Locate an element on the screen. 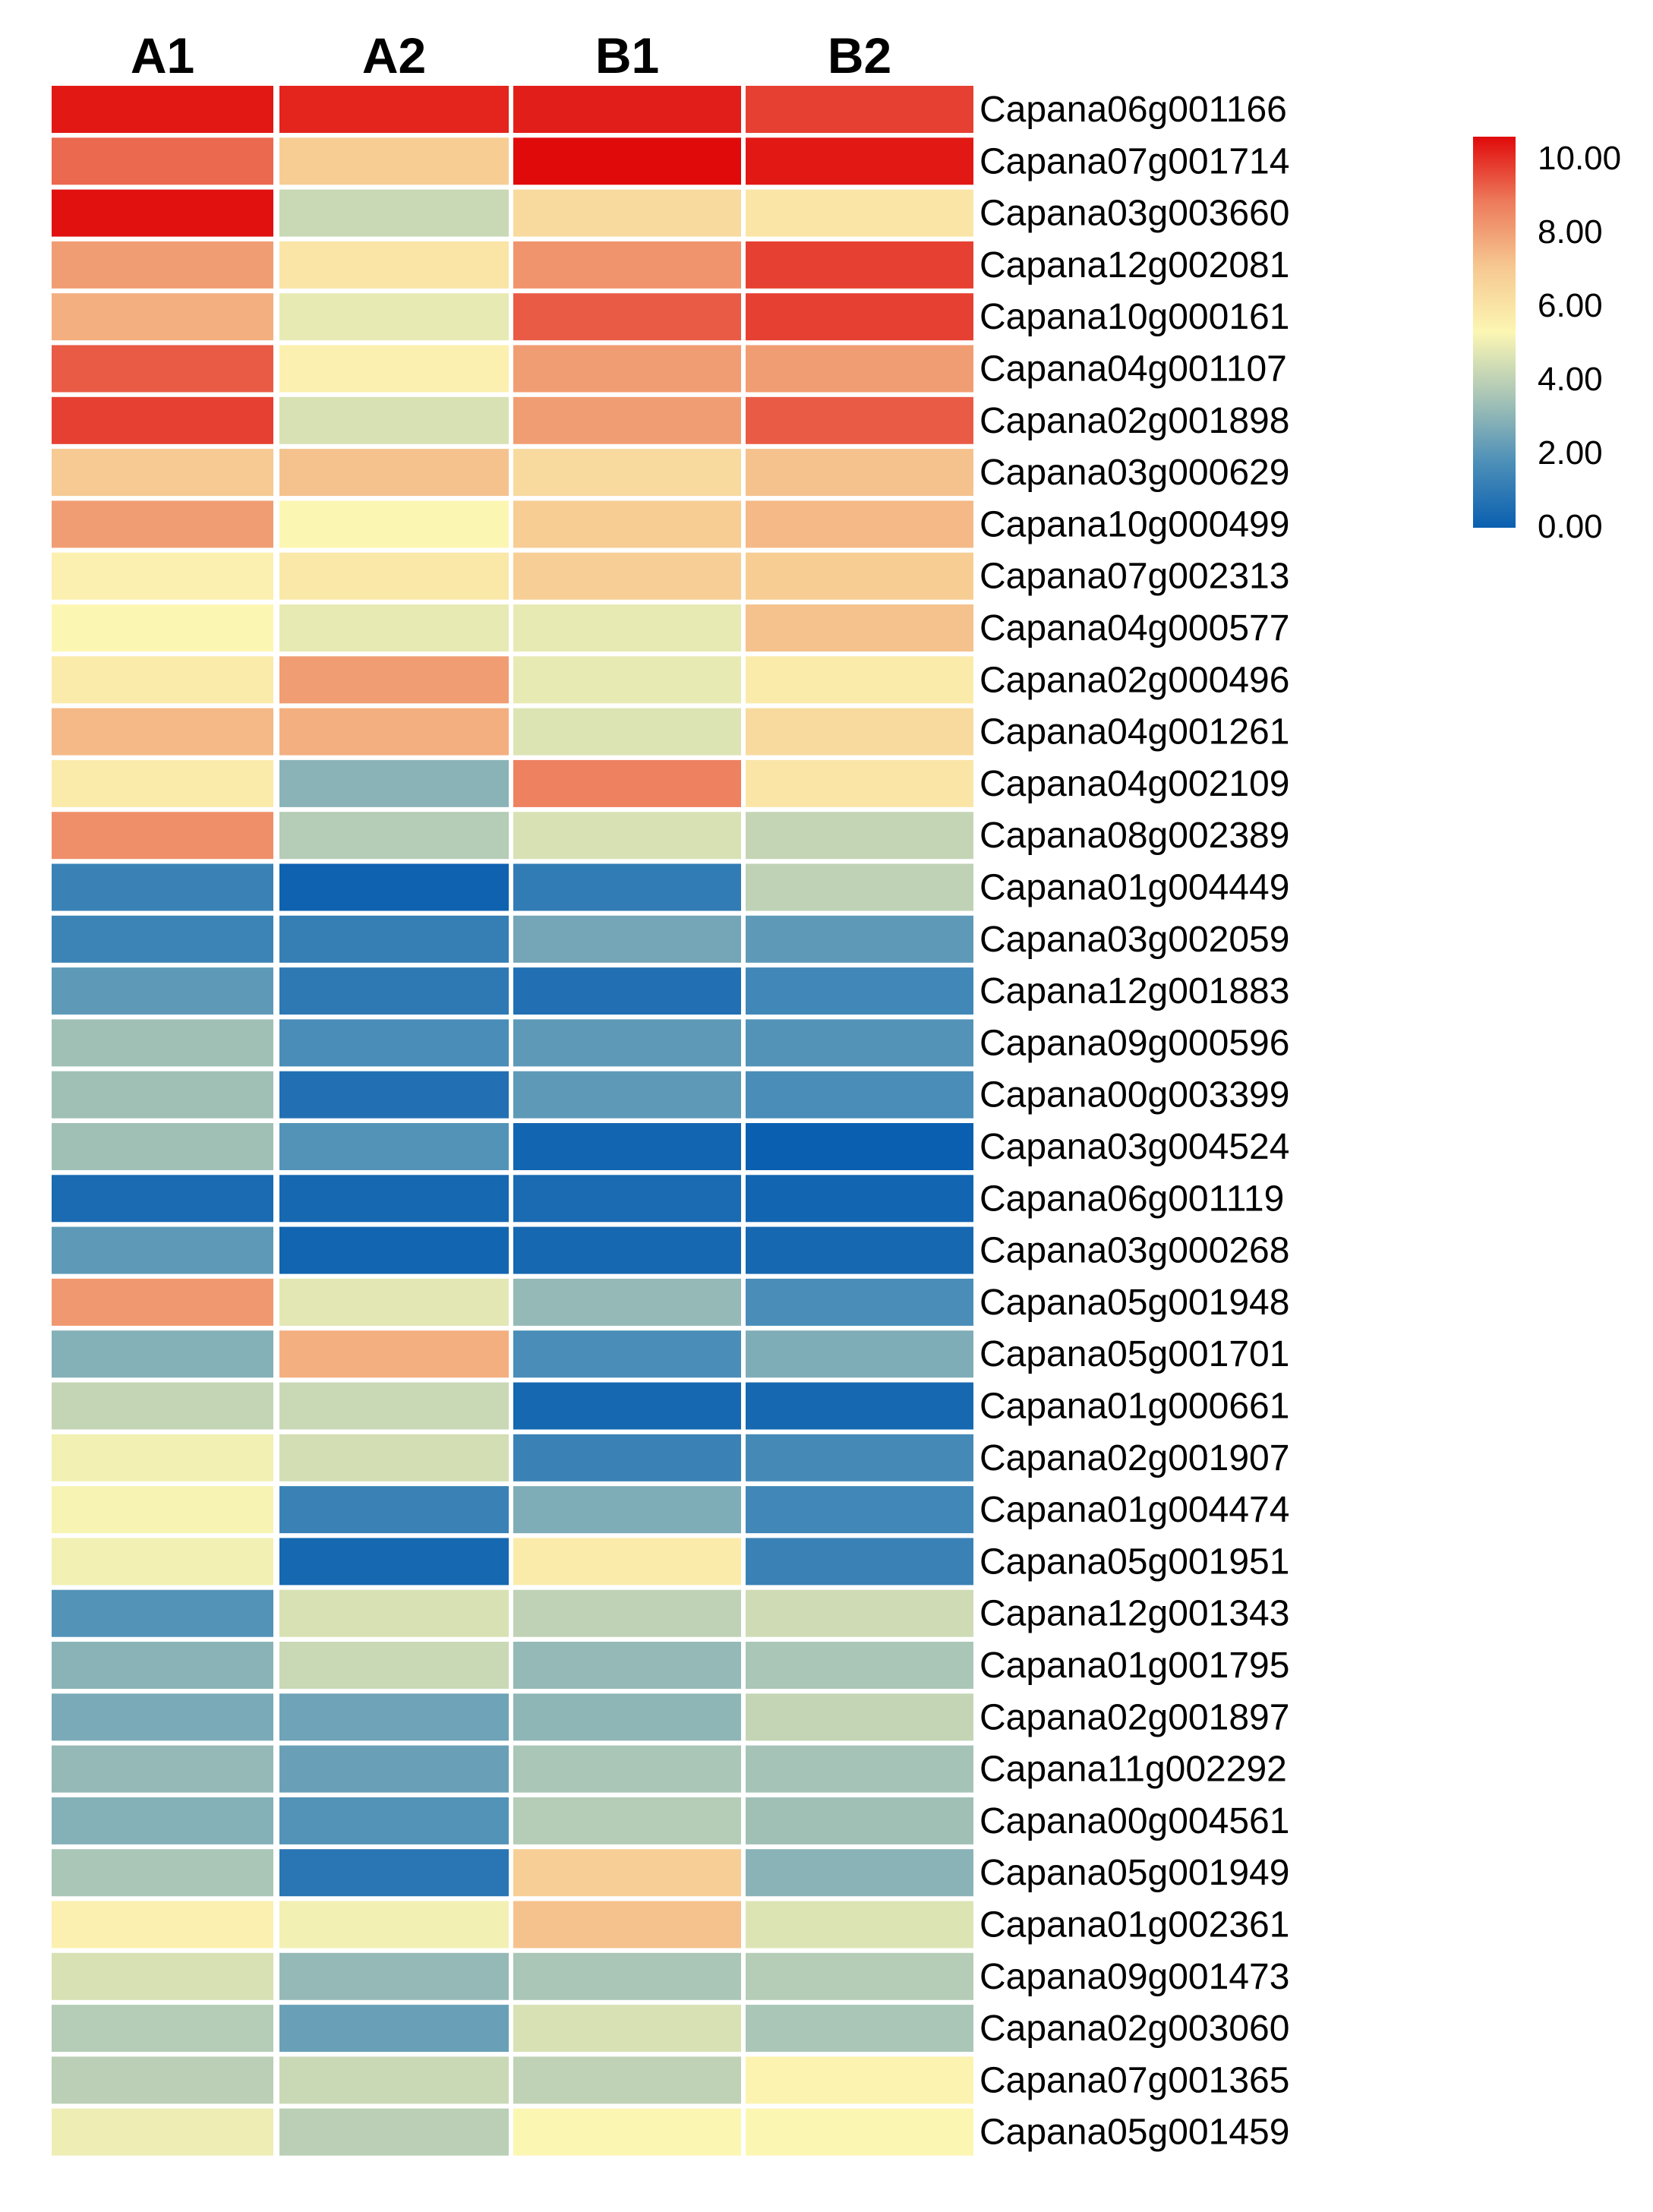  row-label: Capana03g002059 is located at coordinates (1134, 940).